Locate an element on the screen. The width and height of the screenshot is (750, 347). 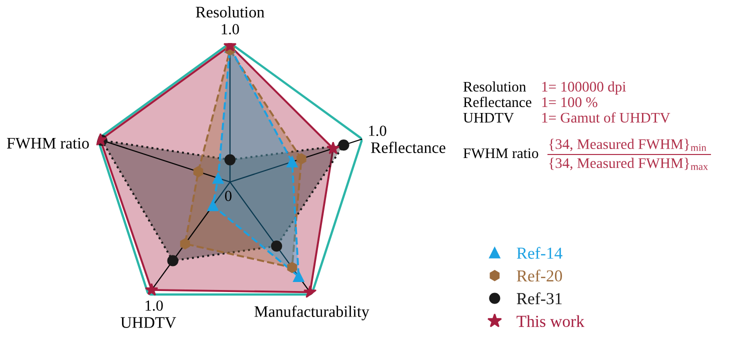
legend-label: Ref-14 is located at coordinates (539, 252).